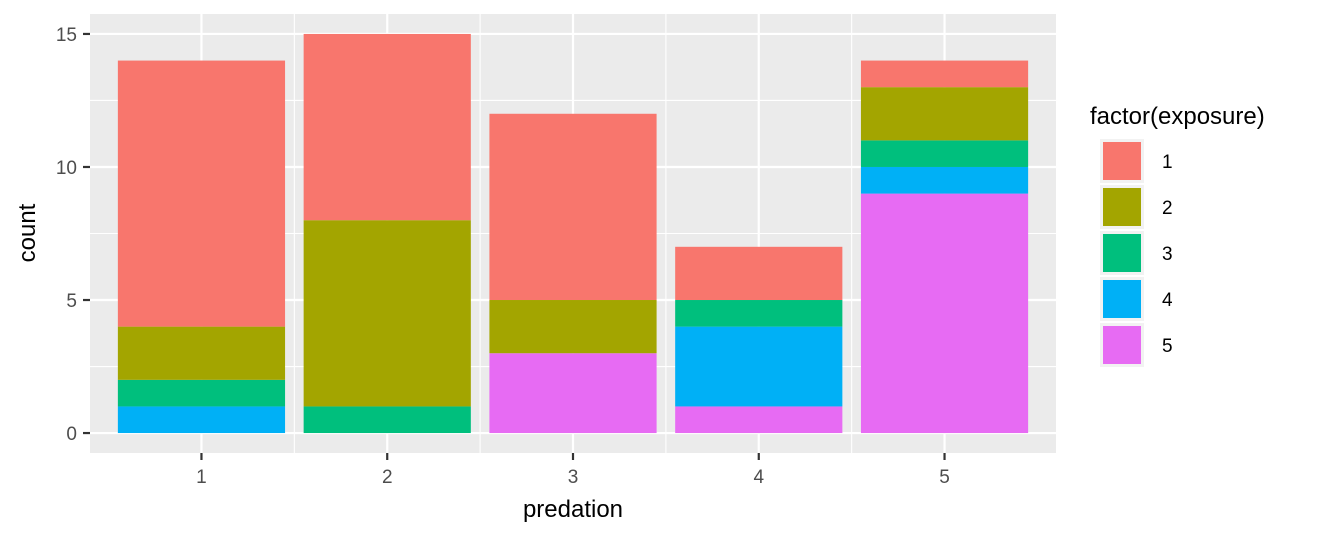 The height and width of the screenshot is (537, 1344). I want to click on x-tick-label: 5, so click(944, 477).